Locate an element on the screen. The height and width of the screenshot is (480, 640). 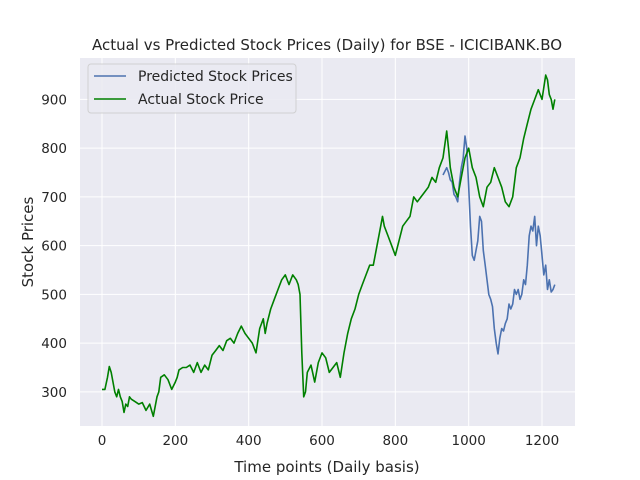
y-tick-label: 800 is located at coordinates (54, 149).